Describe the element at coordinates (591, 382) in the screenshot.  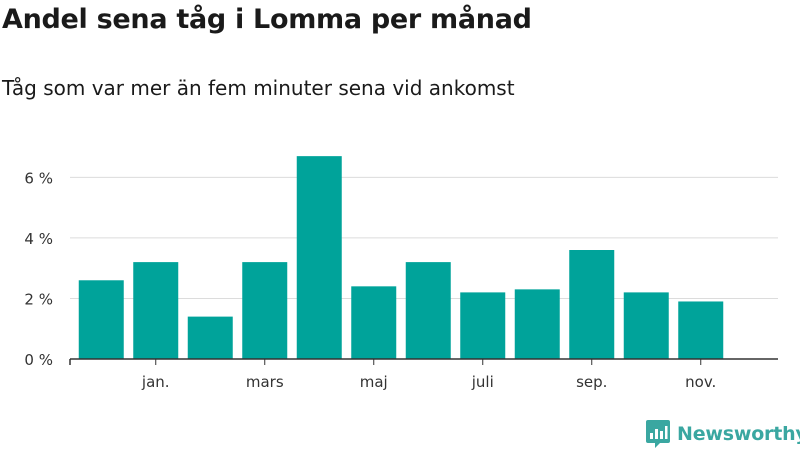
I see `x-tick-label: sep.` at that location.